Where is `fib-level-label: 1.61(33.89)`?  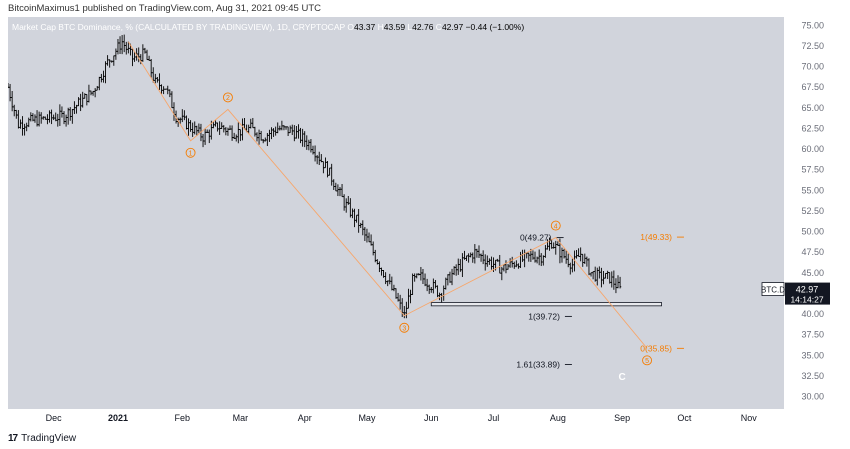
fib-level-label: 1.61(33.89) is located at coordinates (538, 365).